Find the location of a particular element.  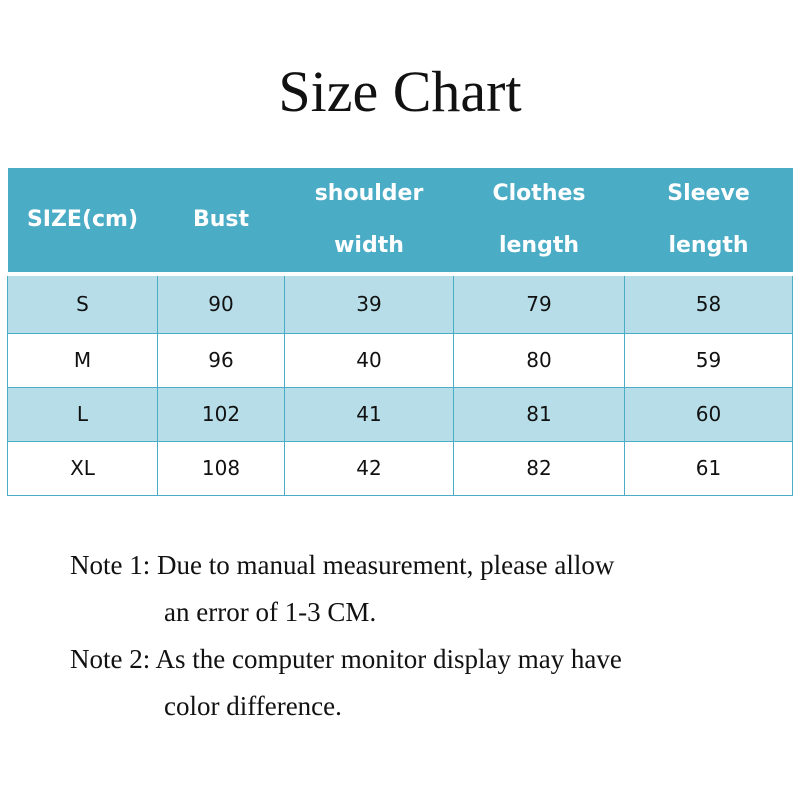

table-cell: 81 is located at coordinates (539, 414).